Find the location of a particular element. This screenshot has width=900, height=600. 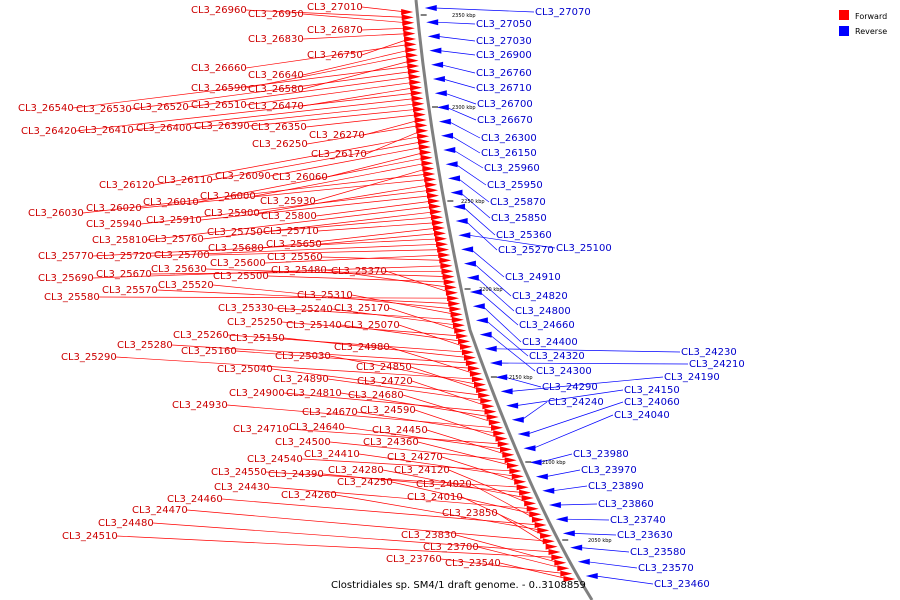

reverse-gene-label: CL3_24660 is located at coordinates (547, 325).